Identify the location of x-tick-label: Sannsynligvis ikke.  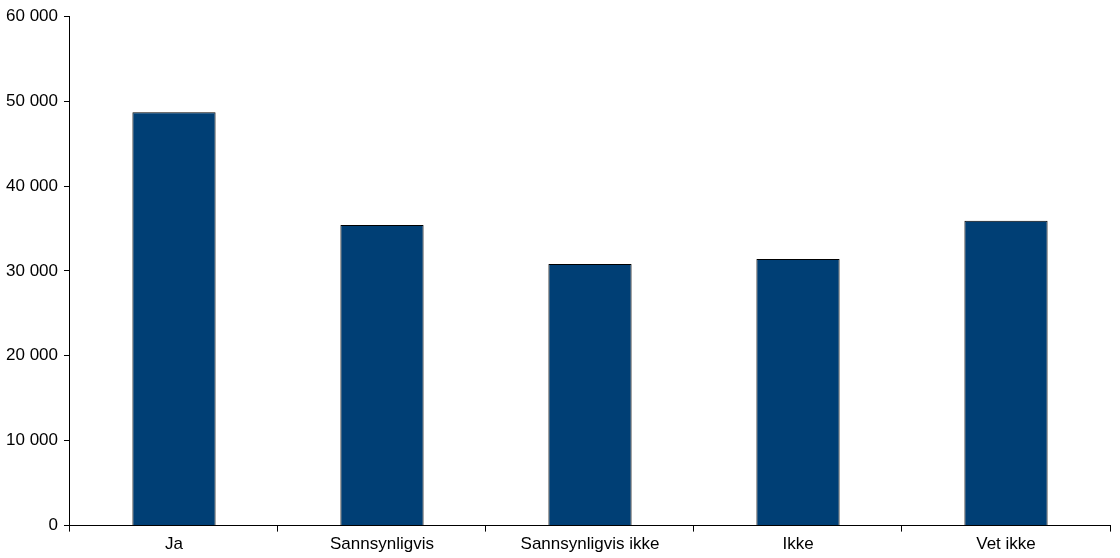
(590, 544).